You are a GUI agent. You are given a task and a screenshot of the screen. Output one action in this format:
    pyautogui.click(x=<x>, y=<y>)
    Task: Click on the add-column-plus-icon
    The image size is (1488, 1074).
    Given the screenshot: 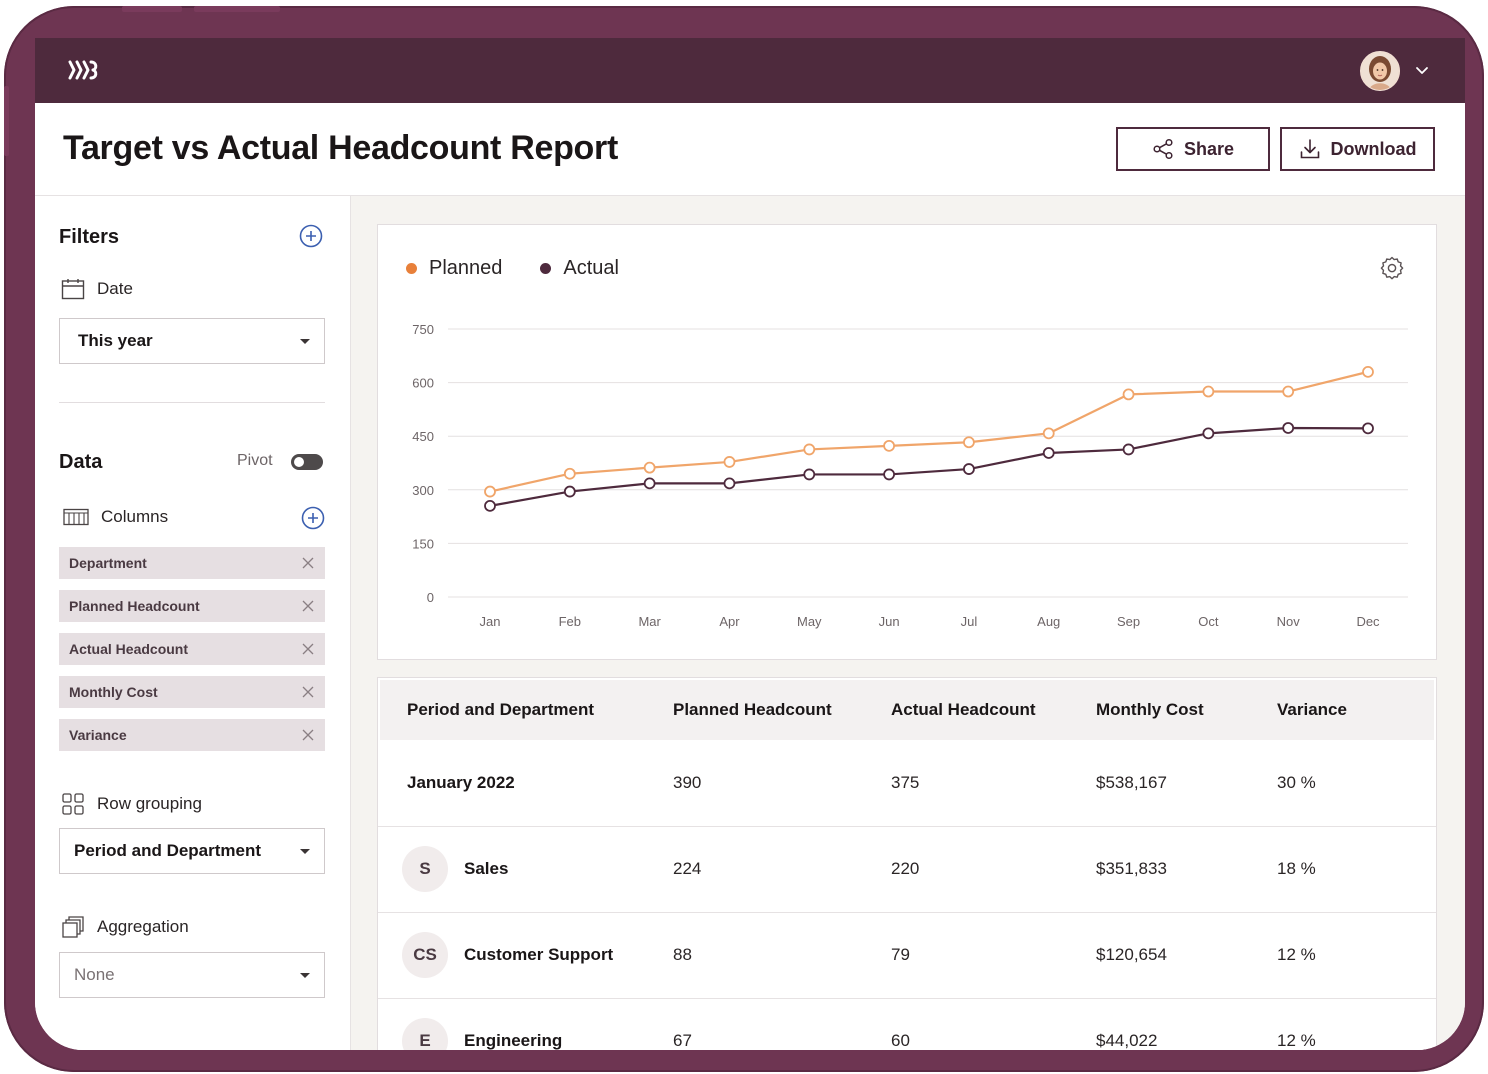 What is the action you would take?
    pyautogui.click(x=313, y=518)
    